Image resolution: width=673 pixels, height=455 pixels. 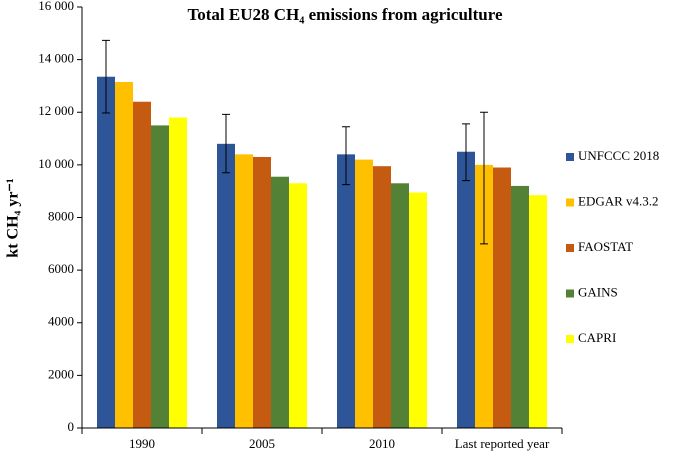 I want to click on y-axis-label: kt CH₄ yr⁻¹, so click(x=13, y=218).